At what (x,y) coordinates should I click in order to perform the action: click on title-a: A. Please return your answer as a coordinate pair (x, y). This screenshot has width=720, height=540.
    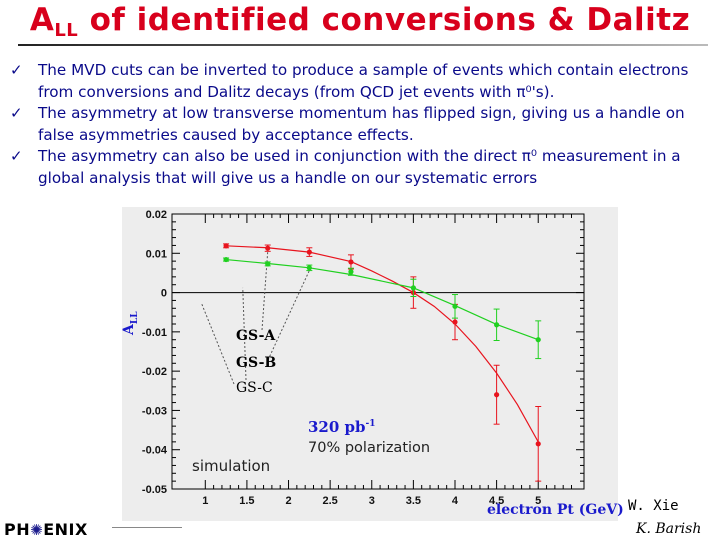
    Looking at the image, I should click on (42, 20).